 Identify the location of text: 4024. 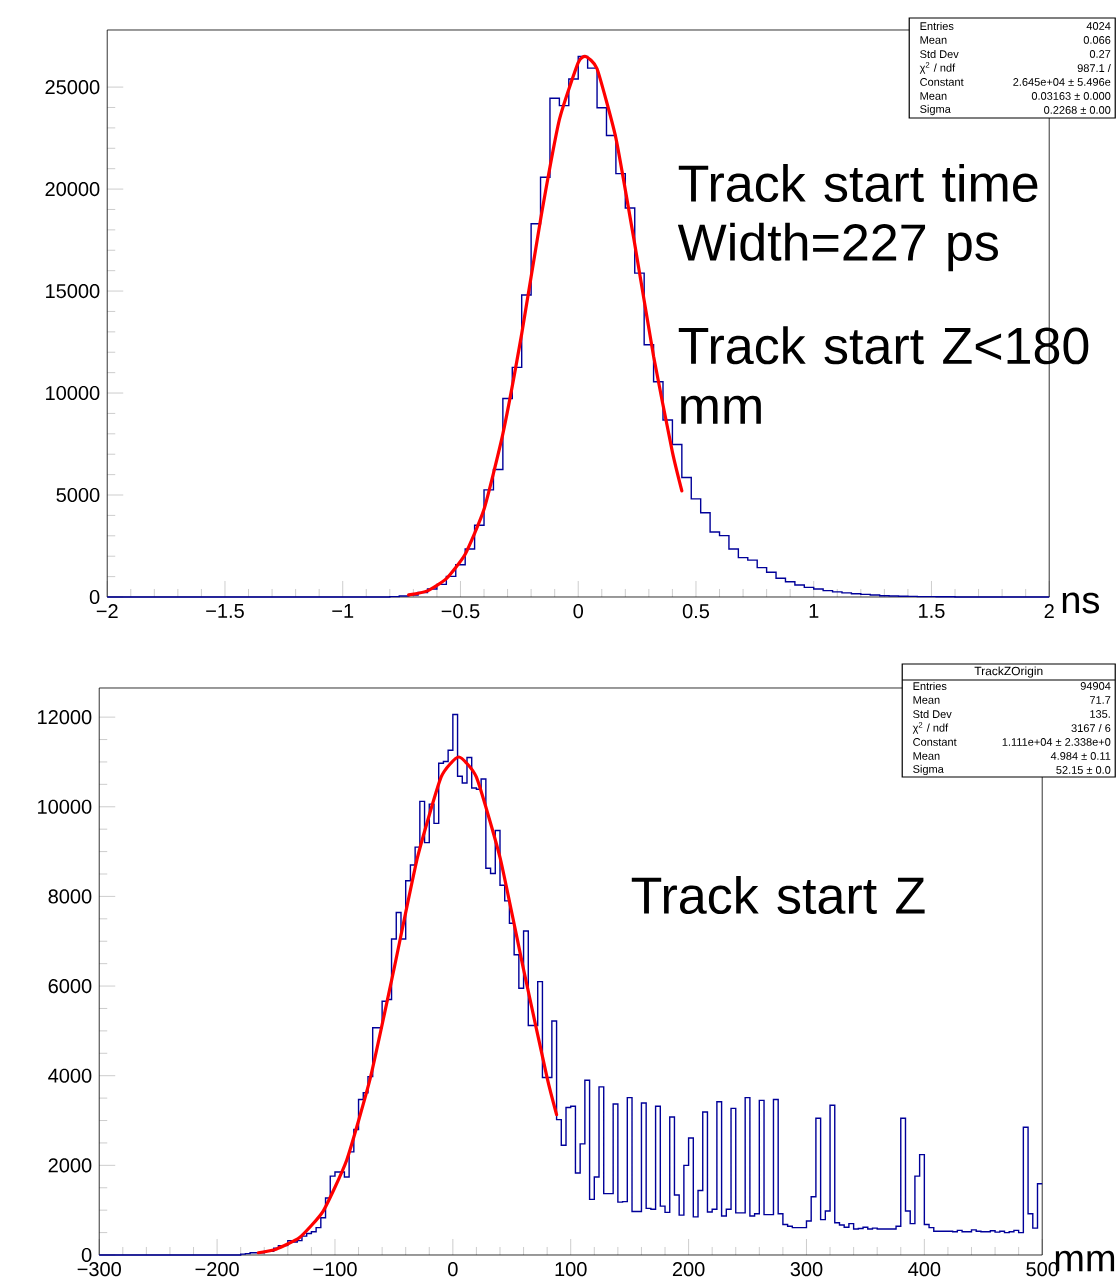
(1098, 26).